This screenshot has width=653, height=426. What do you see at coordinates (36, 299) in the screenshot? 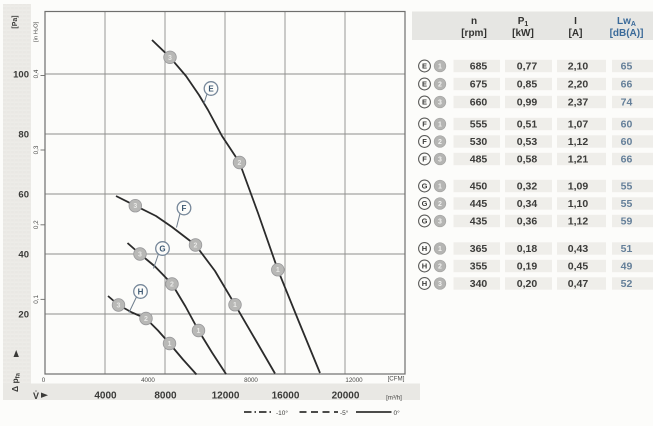
I see `svg-text: 0,1` at bounding box center [36, 299].